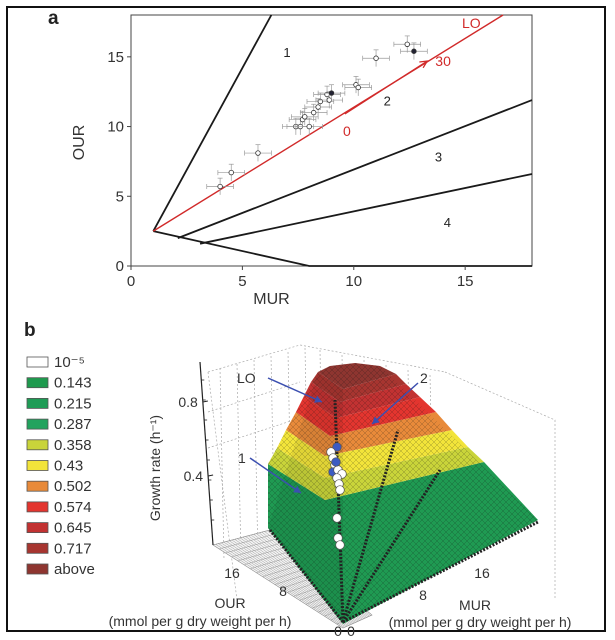 The width and height of the screenshot is (615, 640). I want to click on growth-data-points, so click(336, 496).